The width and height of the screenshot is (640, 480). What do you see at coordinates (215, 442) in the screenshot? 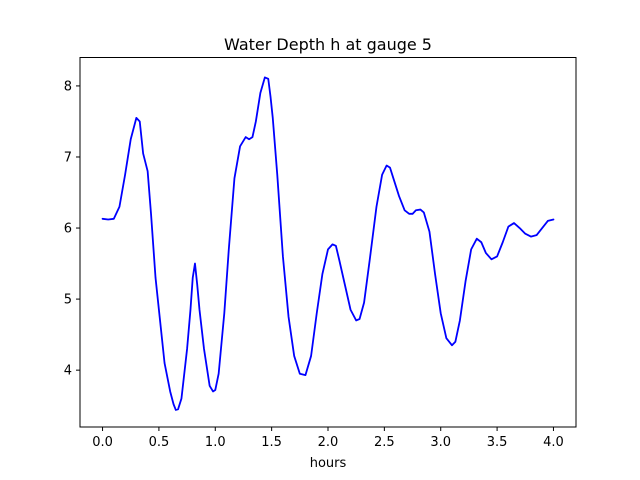
I see `x-tick-label: 1.0` at bounding box center [215, 442].